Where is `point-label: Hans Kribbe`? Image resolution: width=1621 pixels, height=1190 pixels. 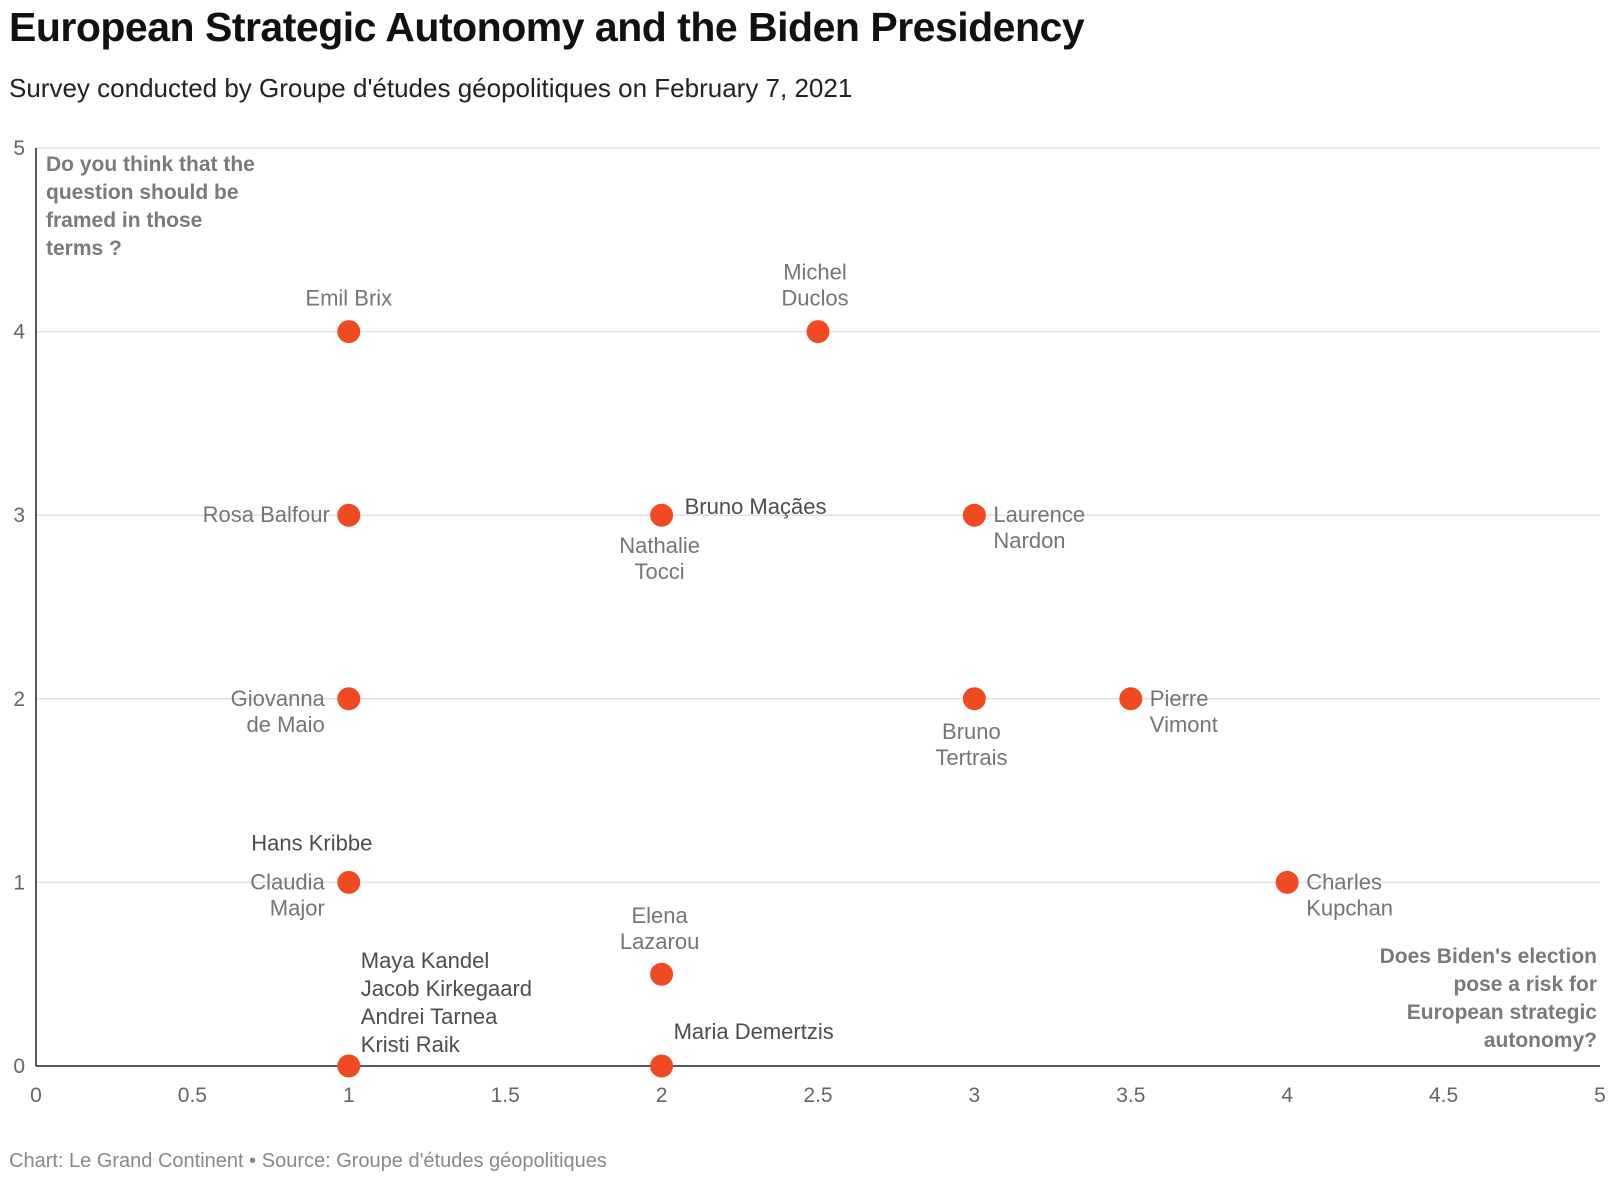 point-label: Hans Kribbe is located at coordinates (311, 842).